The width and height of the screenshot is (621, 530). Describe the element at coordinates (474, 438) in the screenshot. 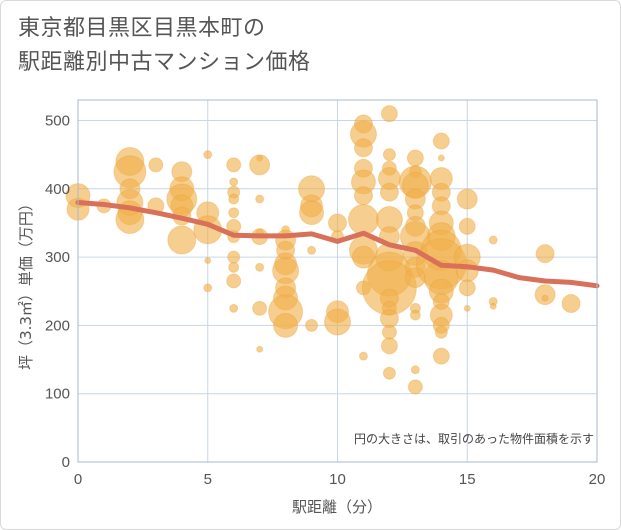

I see `bubble-size-note: 円の大きさは、取引のあった物件面積を示す` at that location.